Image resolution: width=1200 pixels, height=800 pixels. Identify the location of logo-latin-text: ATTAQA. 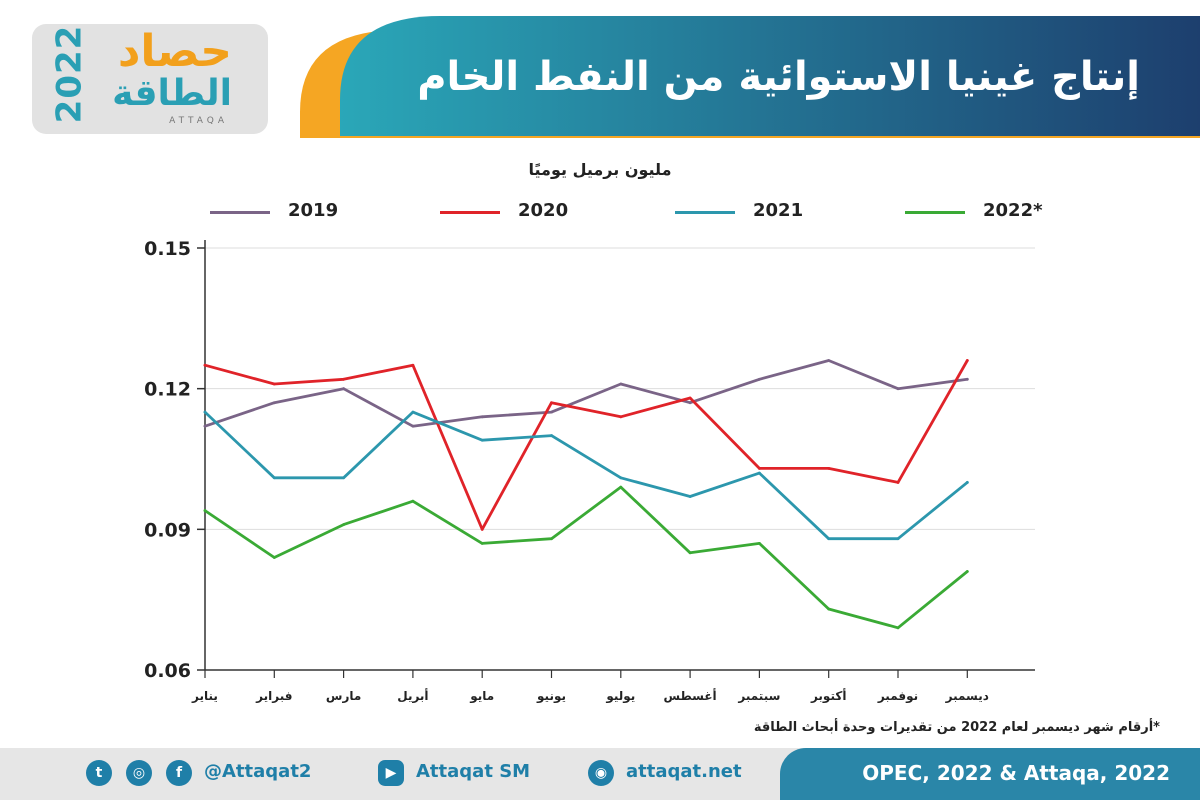
(198, 121).